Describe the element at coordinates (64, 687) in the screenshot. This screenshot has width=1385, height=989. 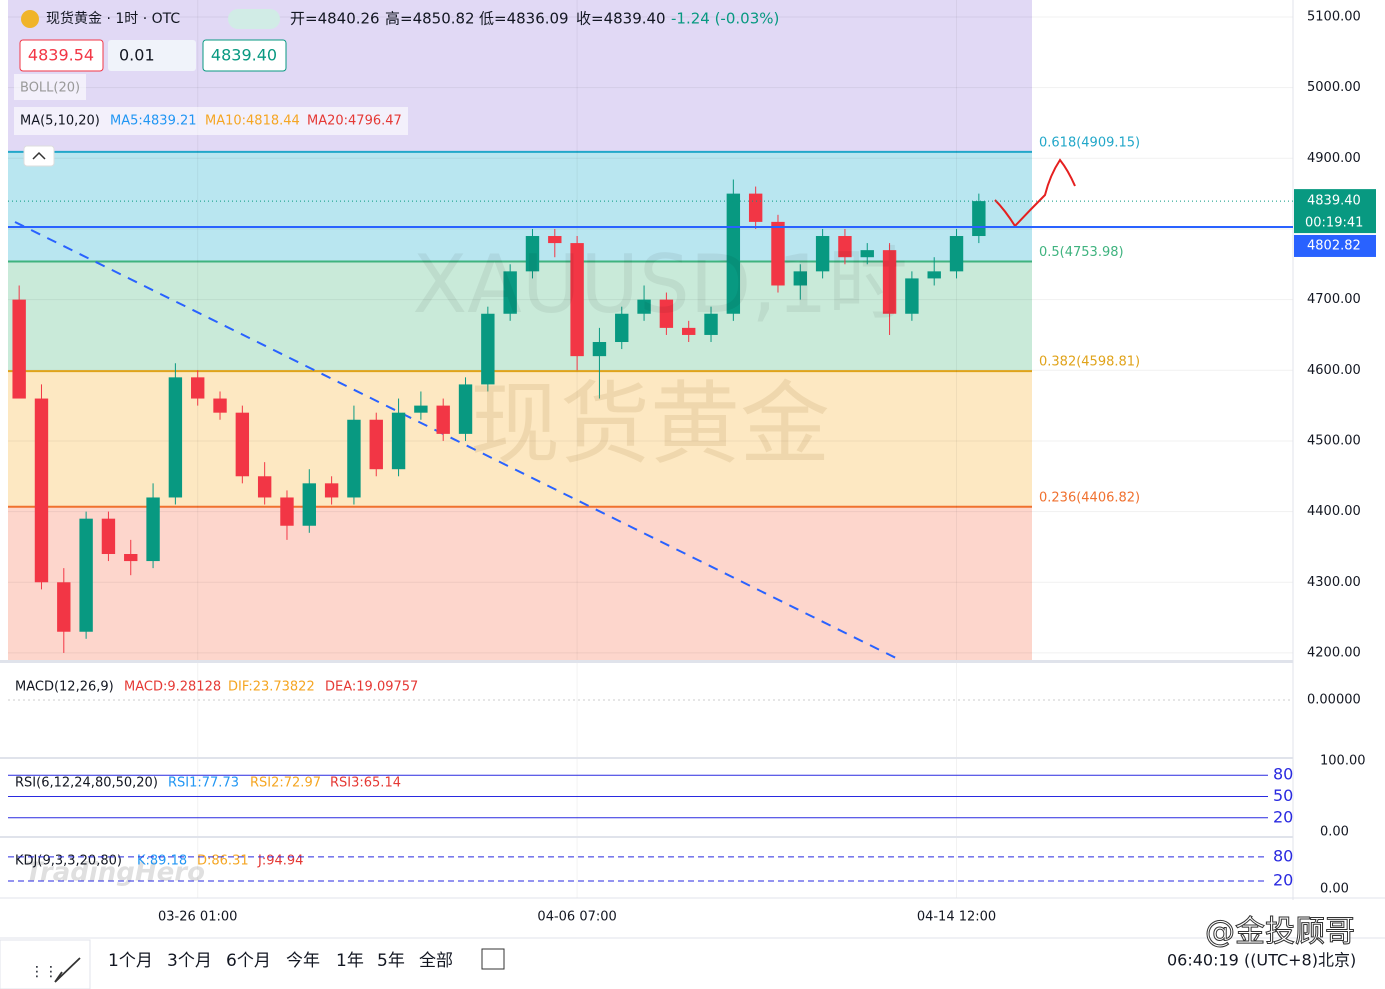
I see `macd-label: MACD(12,26,9)` at that location.